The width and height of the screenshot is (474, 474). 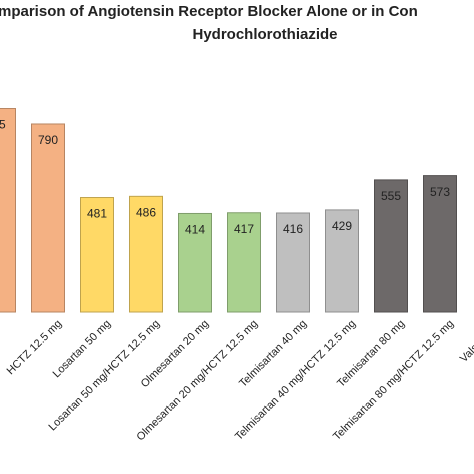 I want to click on chart-title: Hydrochlorothiazide, so click(x=264, y=34).